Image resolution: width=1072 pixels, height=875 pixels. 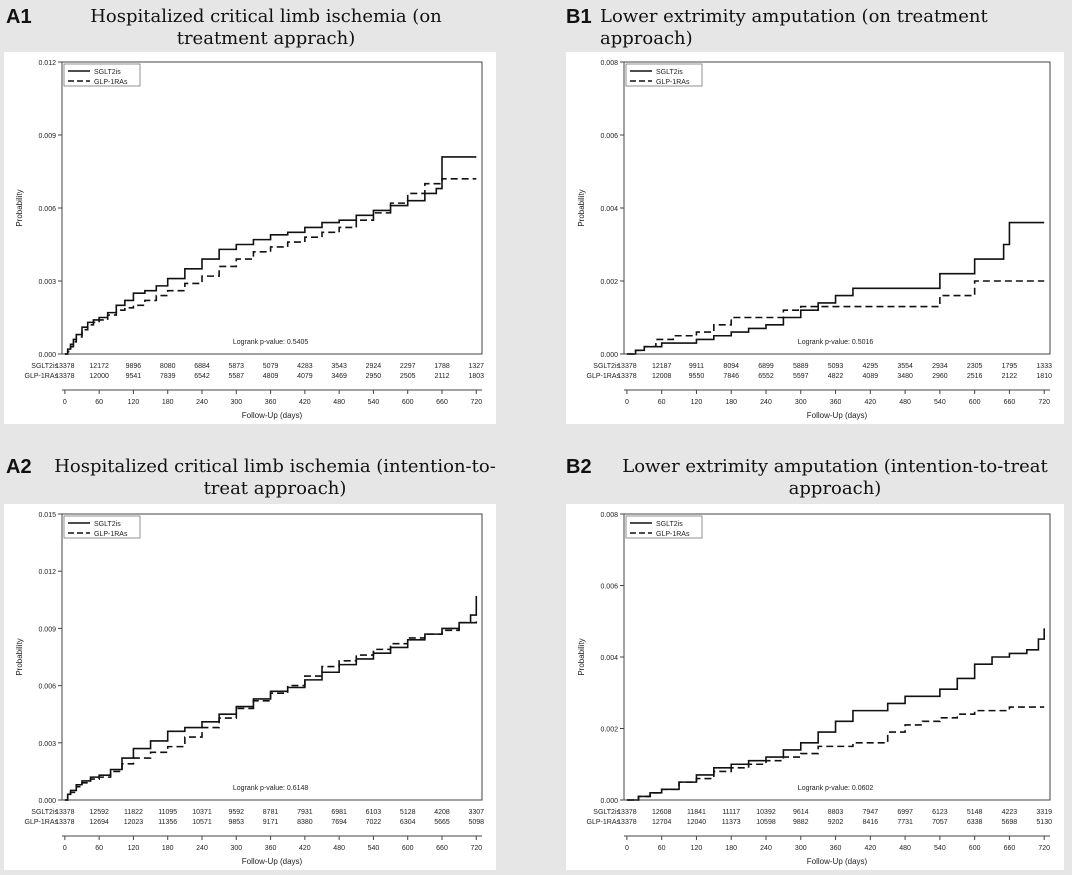 What do you see at coordinates (837, 208) in the screenshot?
I see `plot-frame` at bounding box center [837, 208].